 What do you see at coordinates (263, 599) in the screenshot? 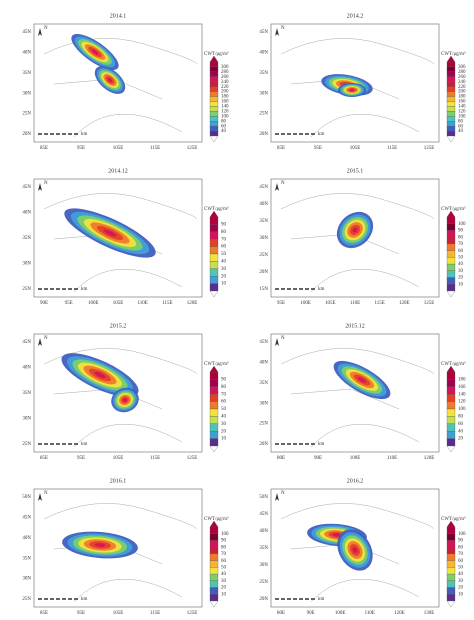
I see `lat-label: 20N` at bounding box center [263, 599].